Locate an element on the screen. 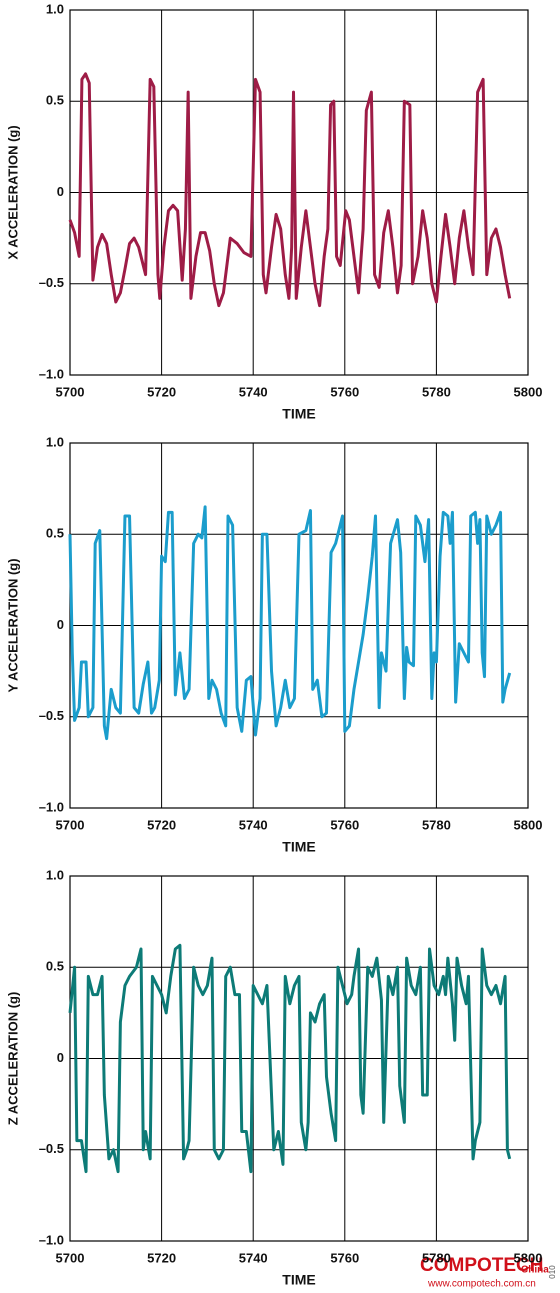  y-axis-label: Z ACCELERATION (g) is located at coordinates (12, 1059).